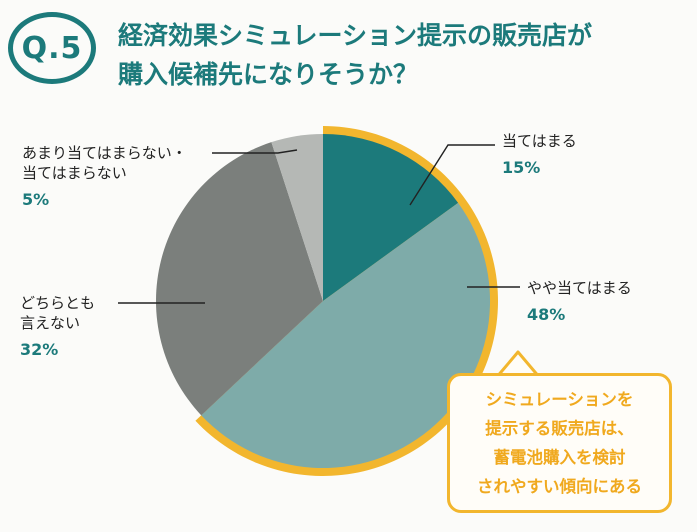 Image resolution: width=697 pixels, height=532 pixels. What do you see at coordinates (403, 55) in the screenshot?
I see `chart-title: 経済効果シミュレーション提示の販売店が 購入候補先になりそうか？` at bounding box center [403, 55].